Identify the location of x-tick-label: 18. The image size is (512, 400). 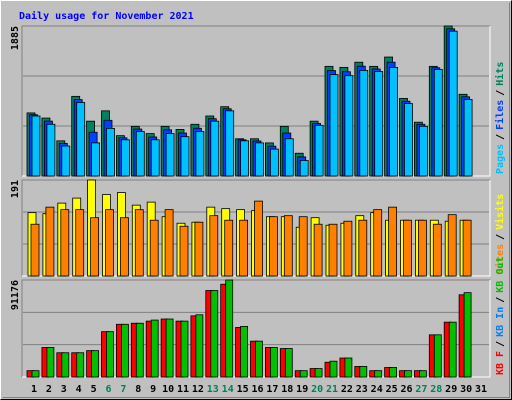
(287, 389).